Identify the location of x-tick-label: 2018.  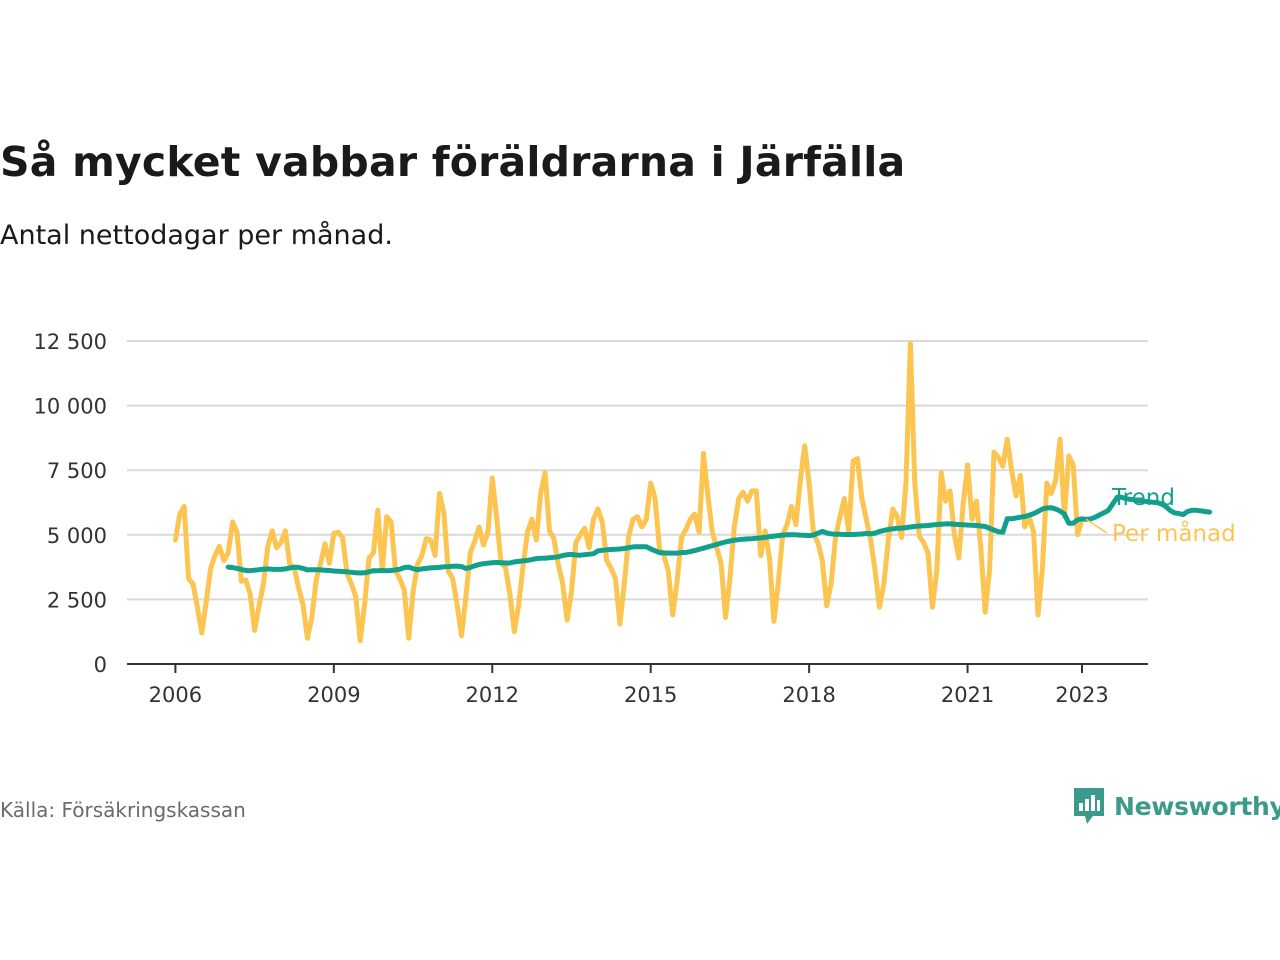
(808, 695).